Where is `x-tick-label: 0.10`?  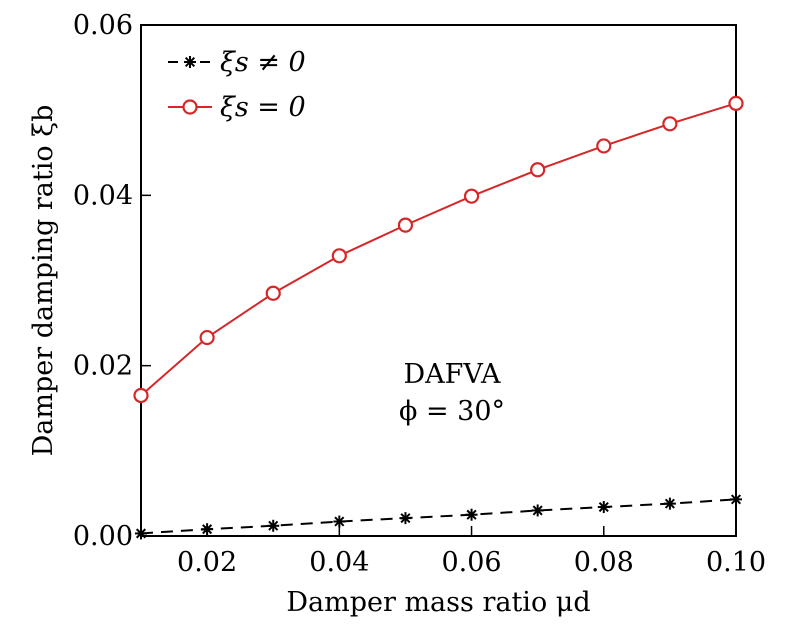 x-tick-label: 0.10 is located at coordinates (736, 562).